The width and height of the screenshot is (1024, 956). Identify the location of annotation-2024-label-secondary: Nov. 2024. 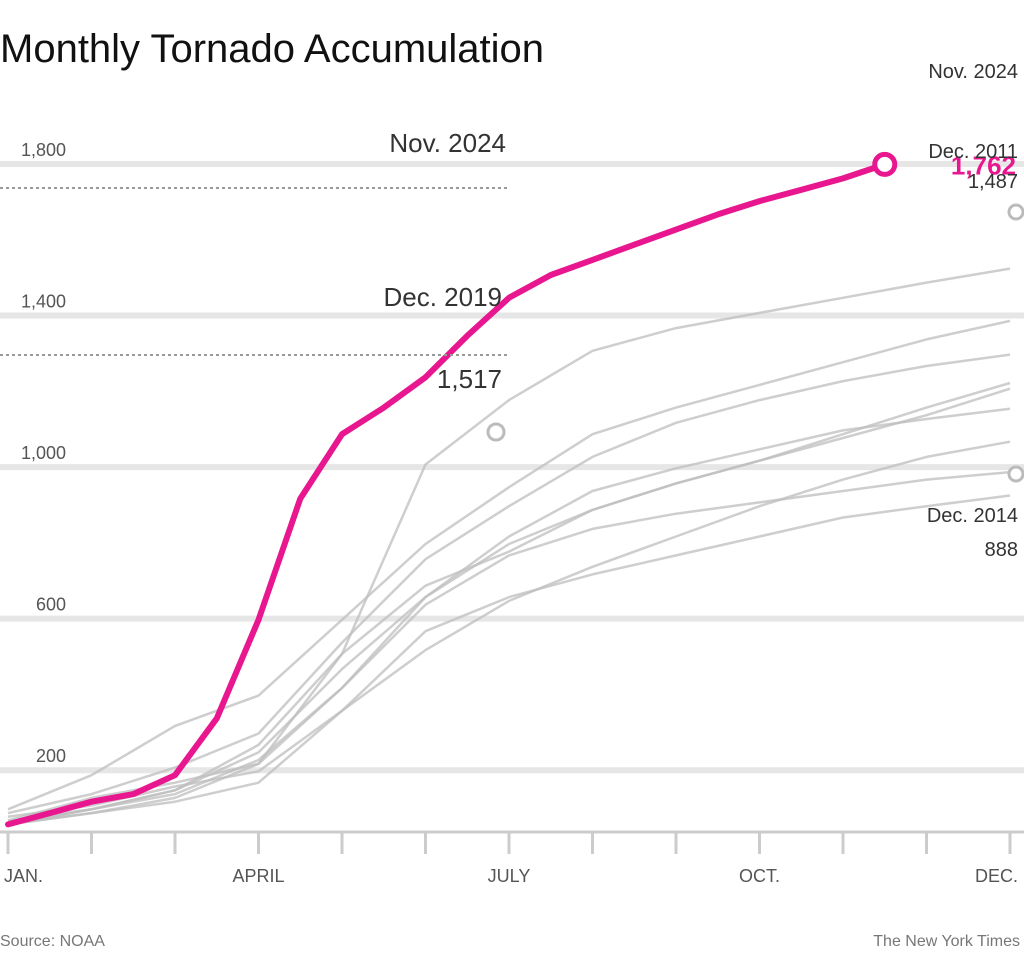
(447, 143).